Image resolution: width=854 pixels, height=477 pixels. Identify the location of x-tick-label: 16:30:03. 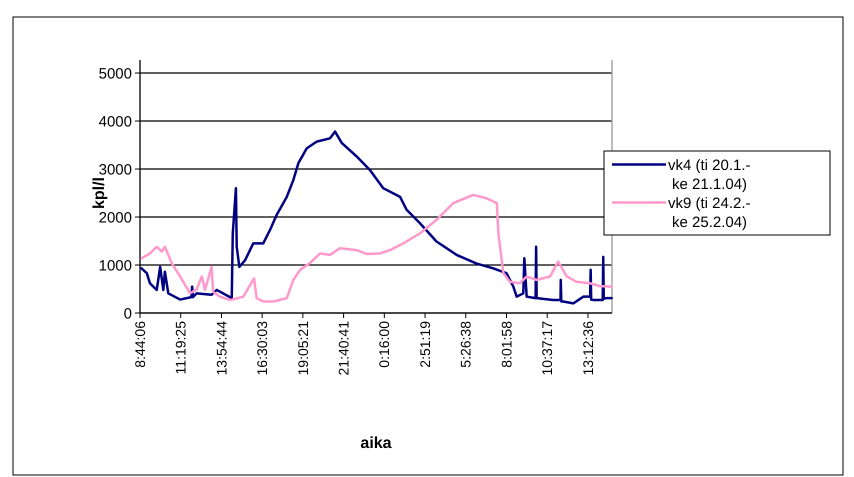
(262, 348).